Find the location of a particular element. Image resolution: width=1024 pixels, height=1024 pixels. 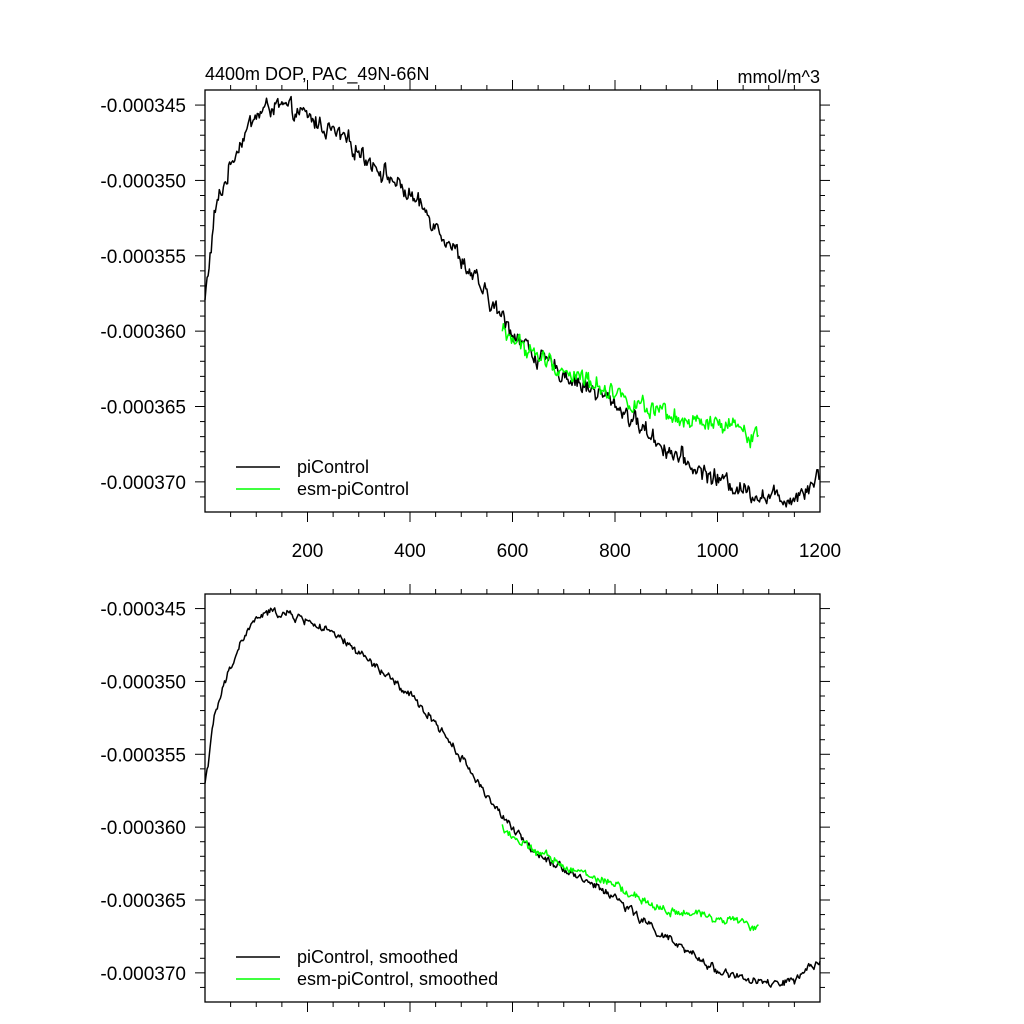

x-tick-label: 400 is located at coordinates (410, 551).